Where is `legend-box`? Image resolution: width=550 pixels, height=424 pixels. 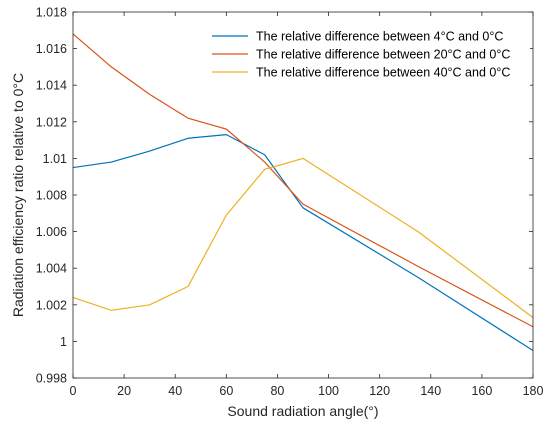 legend-box is located at coordinates (368, 56).